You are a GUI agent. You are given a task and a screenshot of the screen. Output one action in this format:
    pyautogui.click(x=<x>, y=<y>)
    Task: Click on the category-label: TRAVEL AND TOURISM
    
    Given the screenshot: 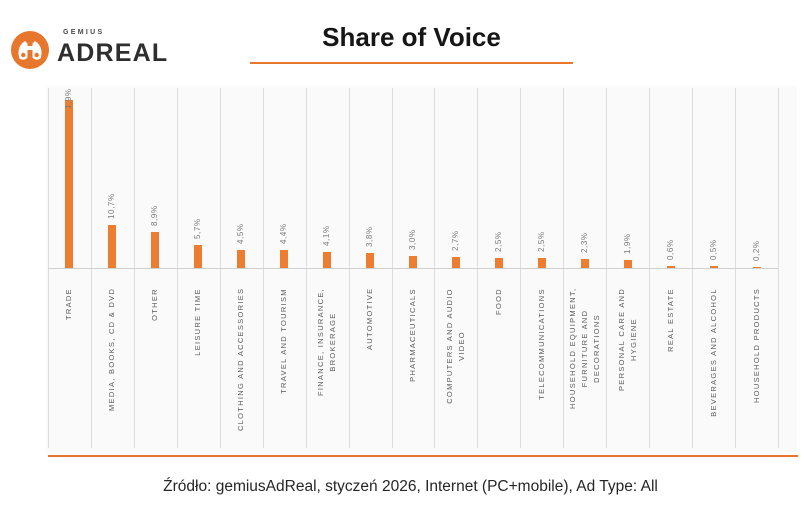 What is the action you would take?
    pyautogui.click(x=284, y=341)
    